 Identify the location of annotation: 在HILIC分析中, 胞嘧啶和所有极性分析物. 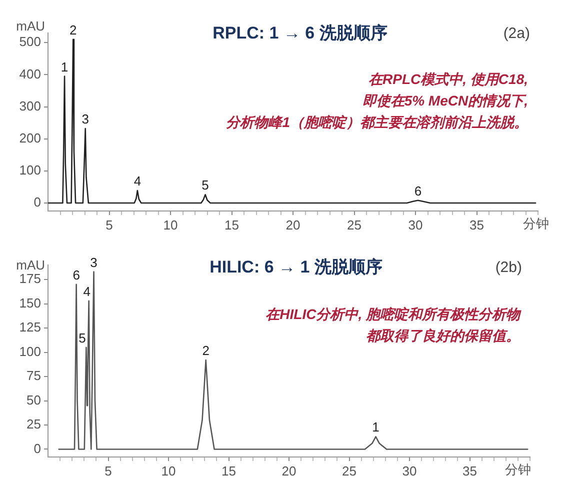
(394, 314).